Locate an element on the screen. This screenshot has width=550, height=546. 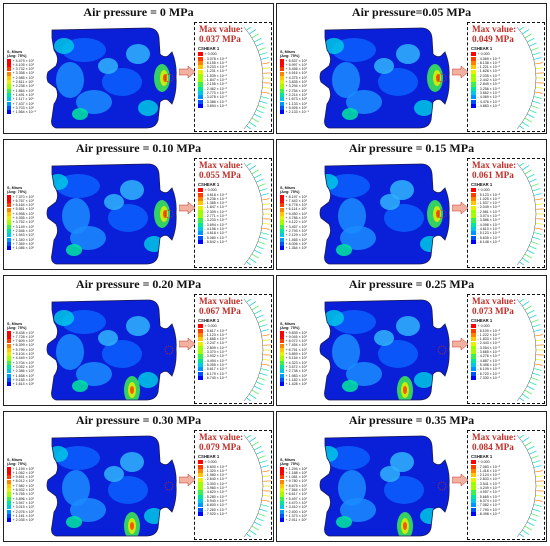
smises-legend-value: + 7.609 × 10¹ is located at coordinates (23, 341).